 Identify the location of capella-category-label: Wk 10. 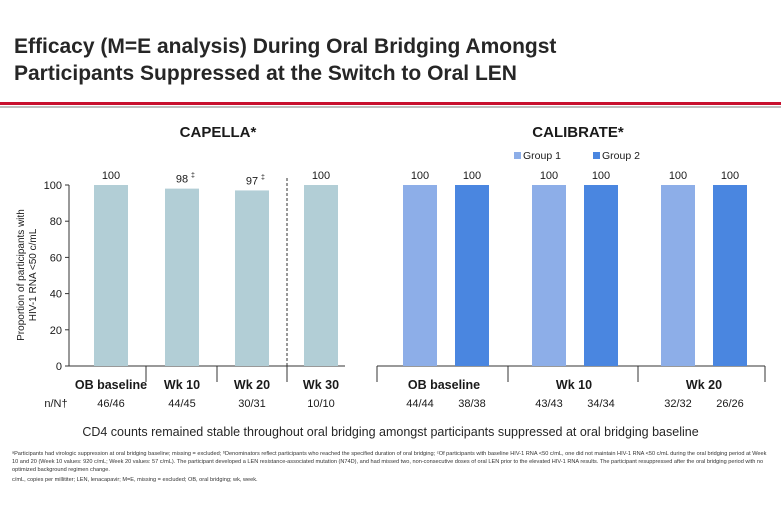
(182, 385).